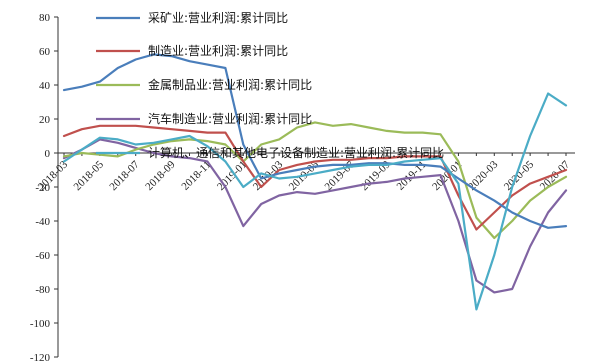 The height and width of the screenshot is (364, 595). What do you see at coordinates (230, 84) in the screenshot?
I see `legend-label: 金属制品业:营业利润:累计同比` at bounding box center [230, 84].